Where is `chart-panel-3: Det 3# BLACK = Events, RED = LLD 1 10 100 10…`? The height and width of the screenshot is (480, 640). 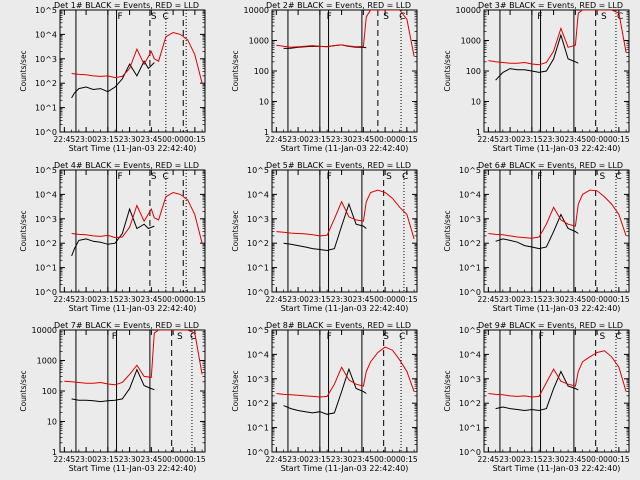 chart-panel-3: Det 3# BLACK = Events, RED = LLD 1 10 100 10… is located at coordinates (536, 77).